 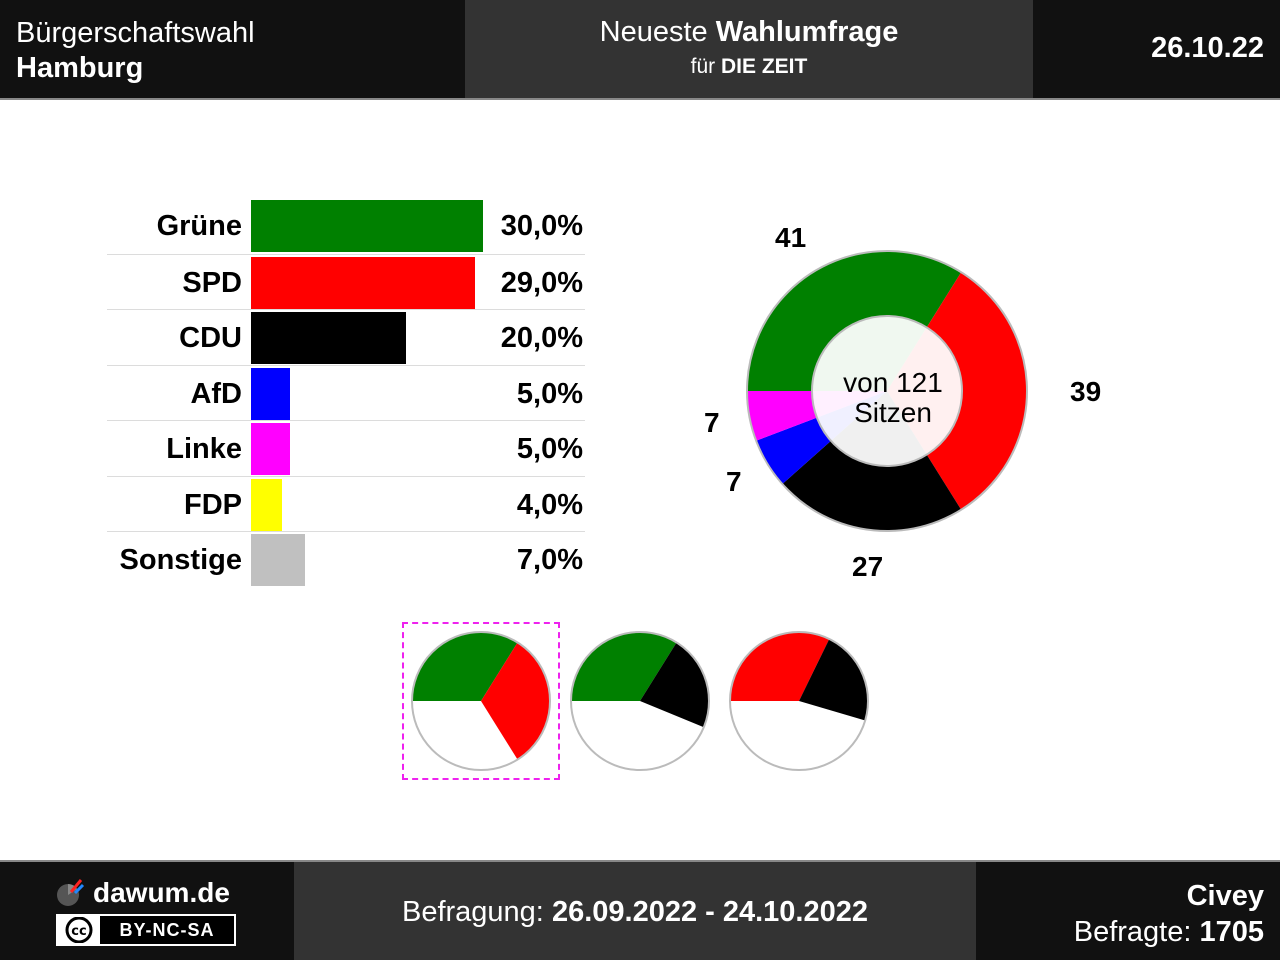 What do you see at coordinates (893, 382) in the screenshot?
I see `donut-center-line1: von 121` at bounding box center [893, 382].